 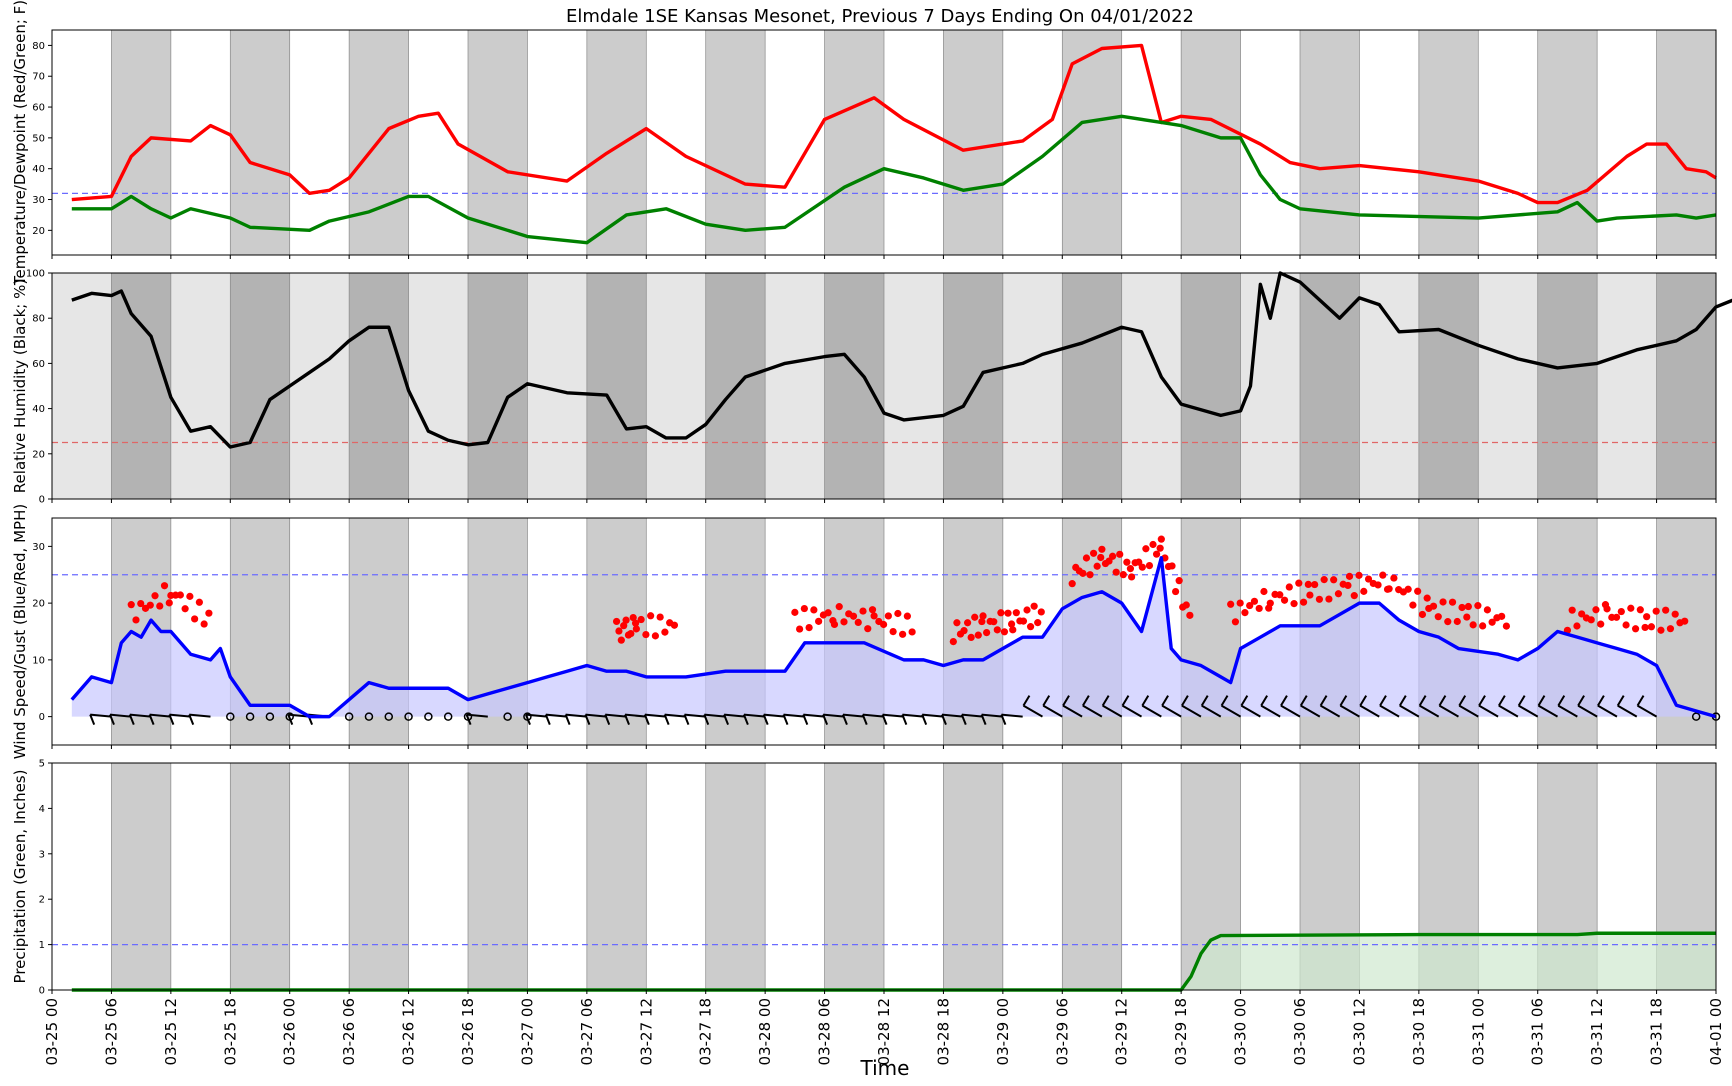 What do you see at coordinates (409, 1031) in the screenshot?
I see `x-tick-label: 03-26 12` at bounding box center [409, 1031].